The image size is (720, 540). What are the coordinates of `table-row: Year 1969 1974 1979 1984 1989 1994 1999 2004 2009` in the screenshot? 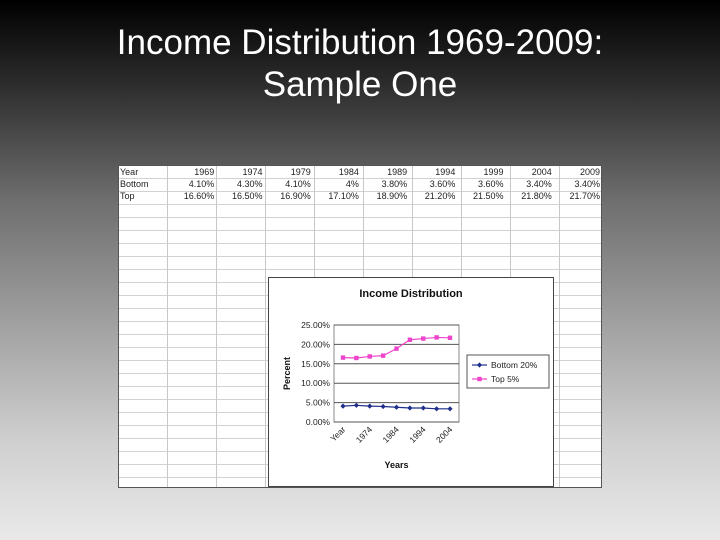 It's located at (360, 172).